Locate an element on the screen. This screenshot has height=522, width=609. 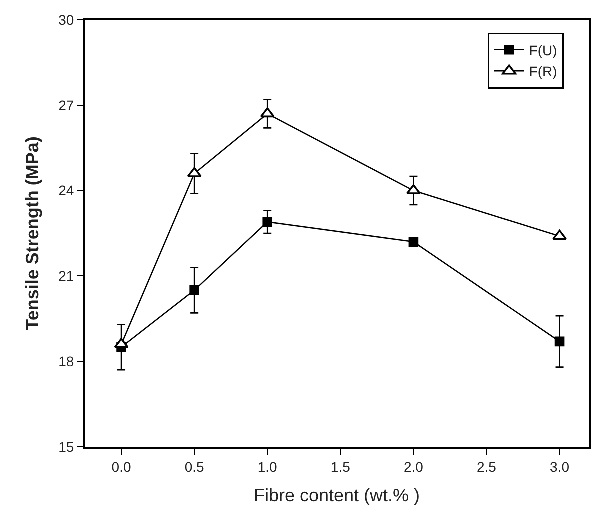
y-tick-label: 24 is located at coordinates (66, 190).